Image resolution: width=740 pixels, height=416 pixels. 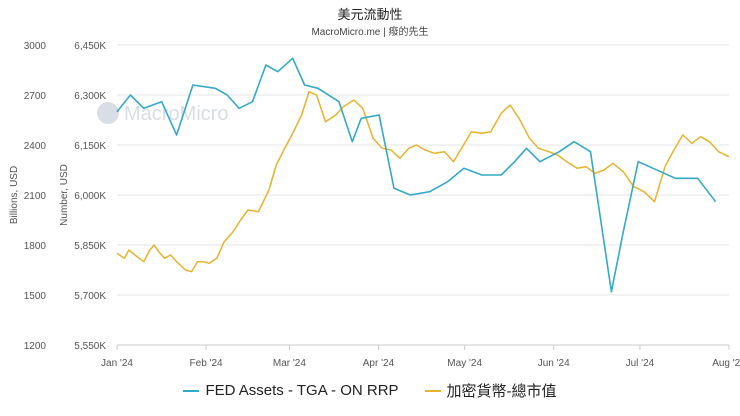 What do you see at coordinates (64, 195) in the screenshot?
I see `right-axis-title: Number, USD` at bounding box center [64, 195].